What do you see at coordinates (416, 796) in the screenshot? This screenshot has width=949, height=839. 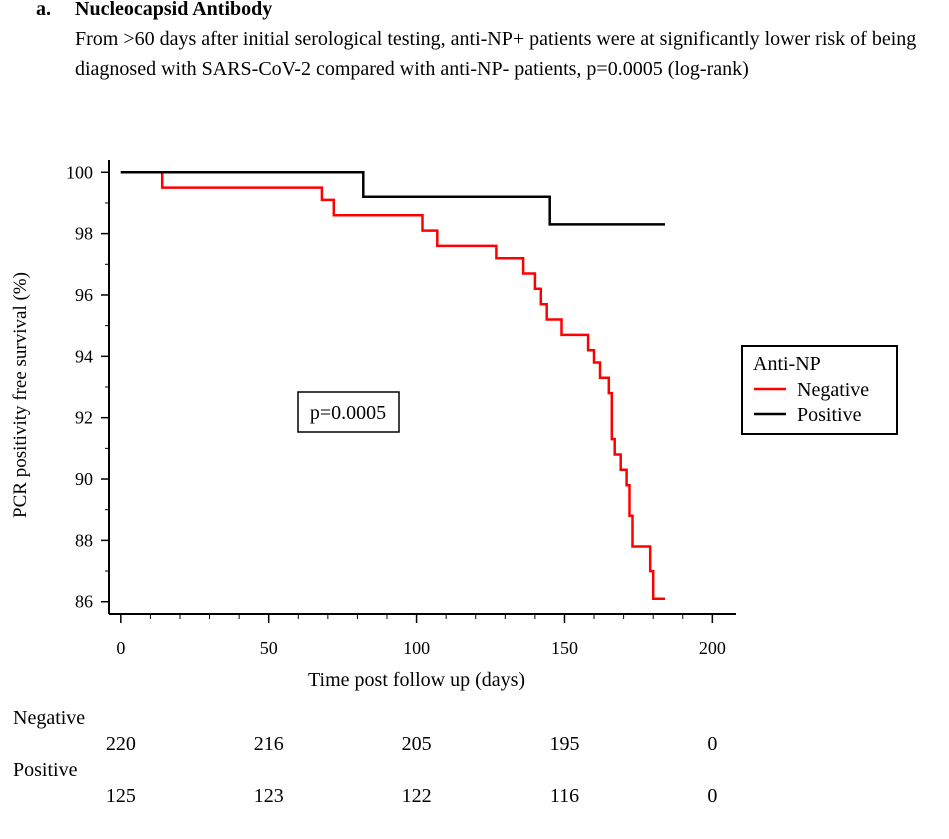 I see `risk-count: 122` at bounding box center [416, 796].